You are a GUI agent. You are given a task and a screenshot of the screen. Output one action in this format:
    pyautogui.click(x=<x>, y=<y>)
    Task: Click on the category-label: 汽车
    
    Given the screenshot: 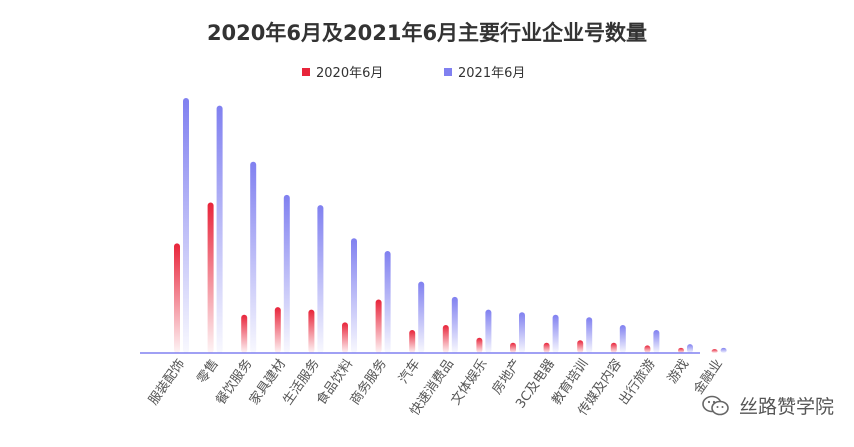 What is the action you would take?
    pyautogui.click(x=409, y=371)
    